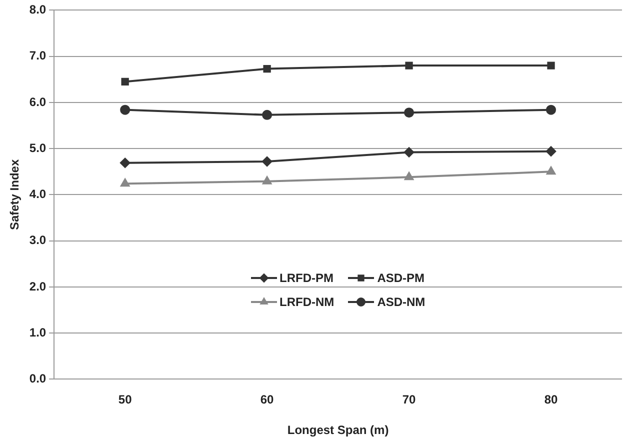 The width and height of the screenshot is (628, 448). What do you see at coordinates (307, 278) in the screenshot?
I see `legend-label: LRFD-PM` at bounding box center [307, 278].